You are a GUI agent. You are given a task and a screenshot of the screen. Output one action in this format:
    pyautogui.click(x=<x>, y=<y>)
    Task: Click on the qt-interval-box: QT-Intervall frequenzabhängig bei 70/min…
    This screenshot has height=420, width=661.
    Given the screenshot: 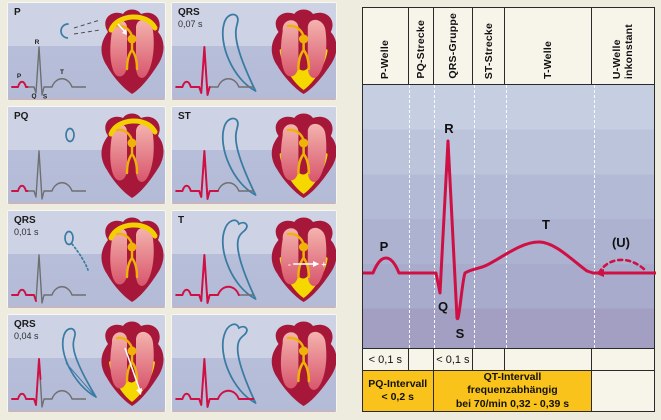 What is the action you would take?
    pyautogui.click(x=513, y=391)
    